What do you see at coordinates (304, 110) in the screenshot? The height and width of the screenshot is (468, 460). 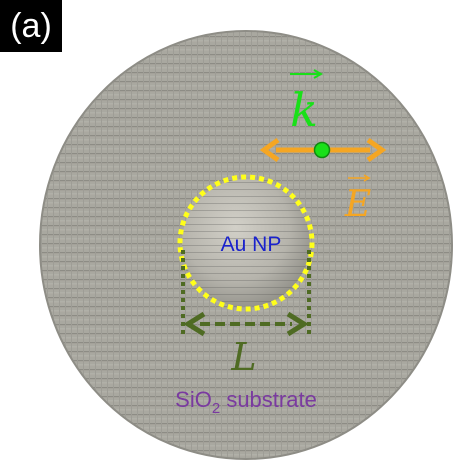 I see `wave-vector-symbol: k` at bounding box center [304, 110].